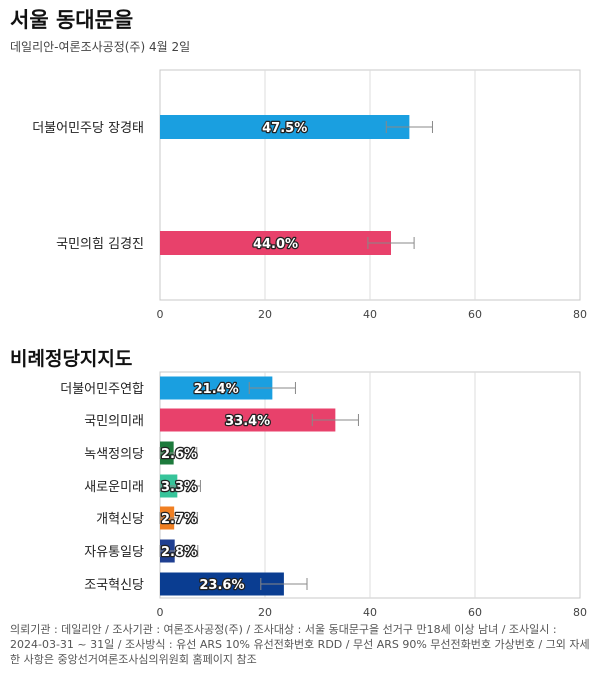 The image size is (600, 680). Describe the element at coordinates (179, 519) in the screenshot. I see `data-label: 2.7%` at that location.